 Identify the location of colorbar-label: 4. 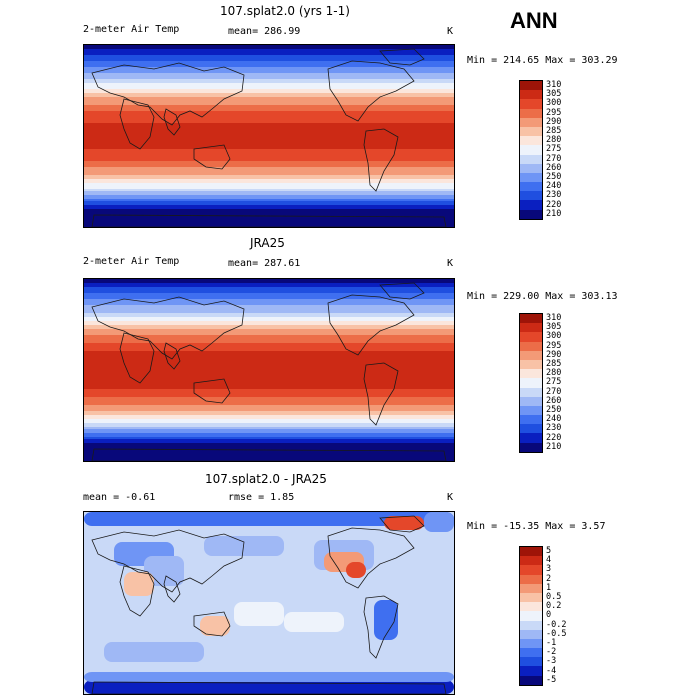
(549, 560).